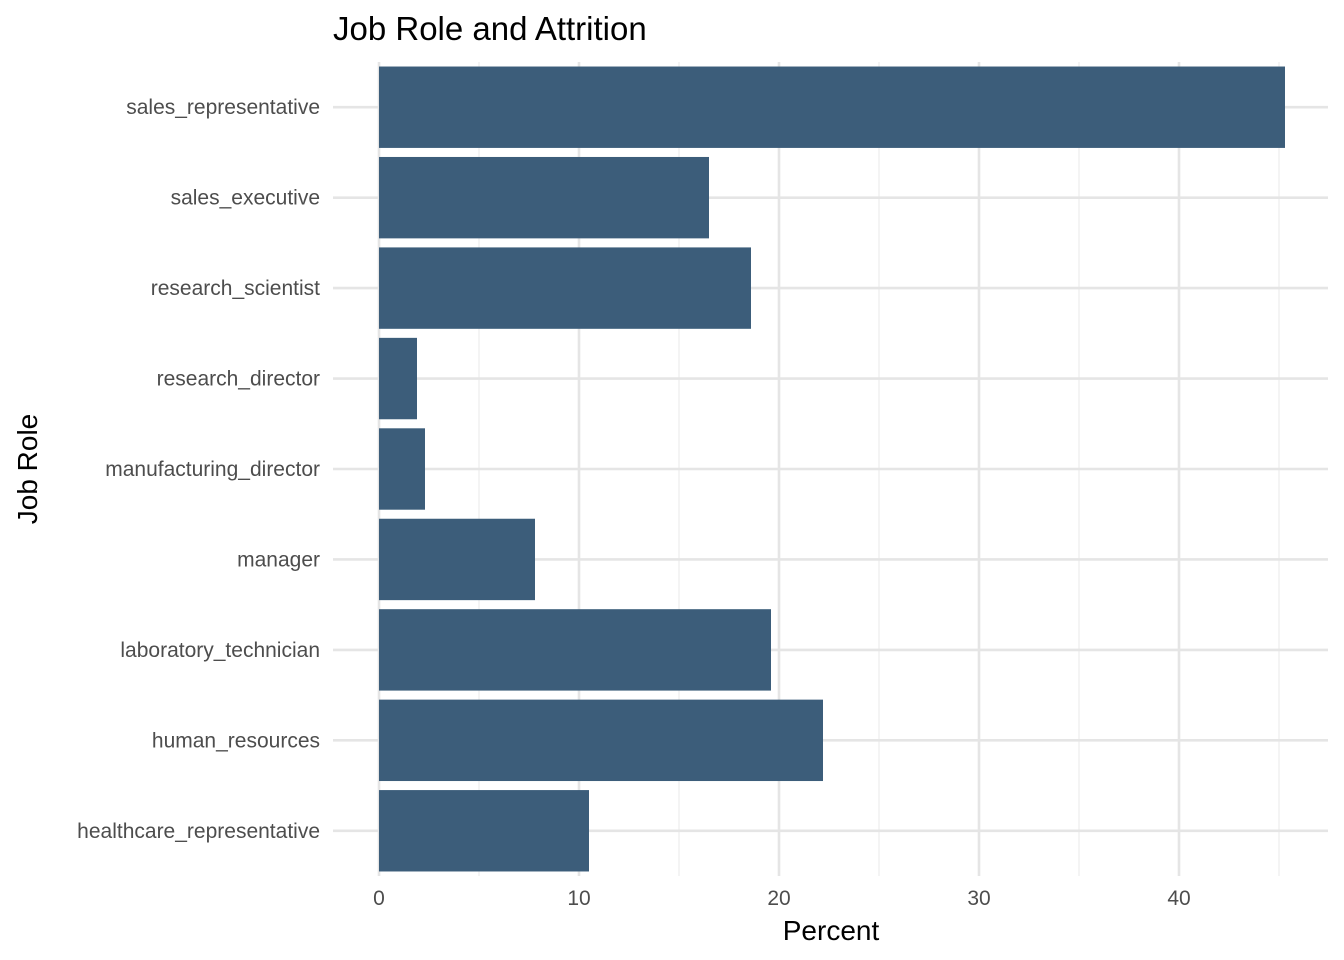 Image resolution: width=1344 pixels, height=960 pixels. I want to click on y-tick-label: research_director, so click(238, 379).